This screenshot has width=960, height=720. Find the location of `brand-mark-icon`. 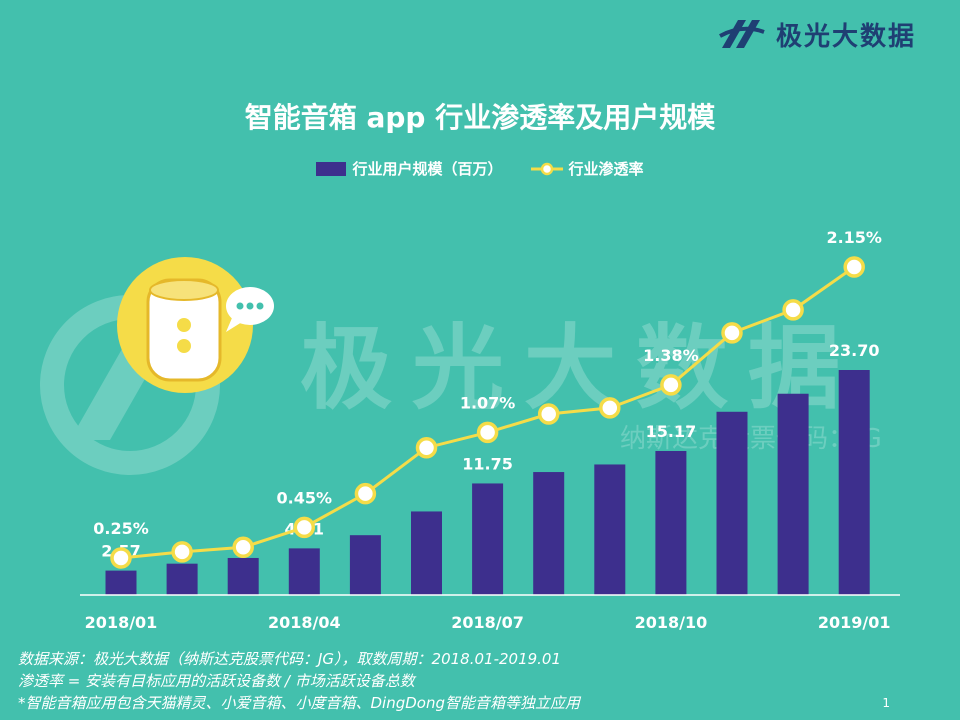

brand-mark-icon is located at coordinates (742, 34).